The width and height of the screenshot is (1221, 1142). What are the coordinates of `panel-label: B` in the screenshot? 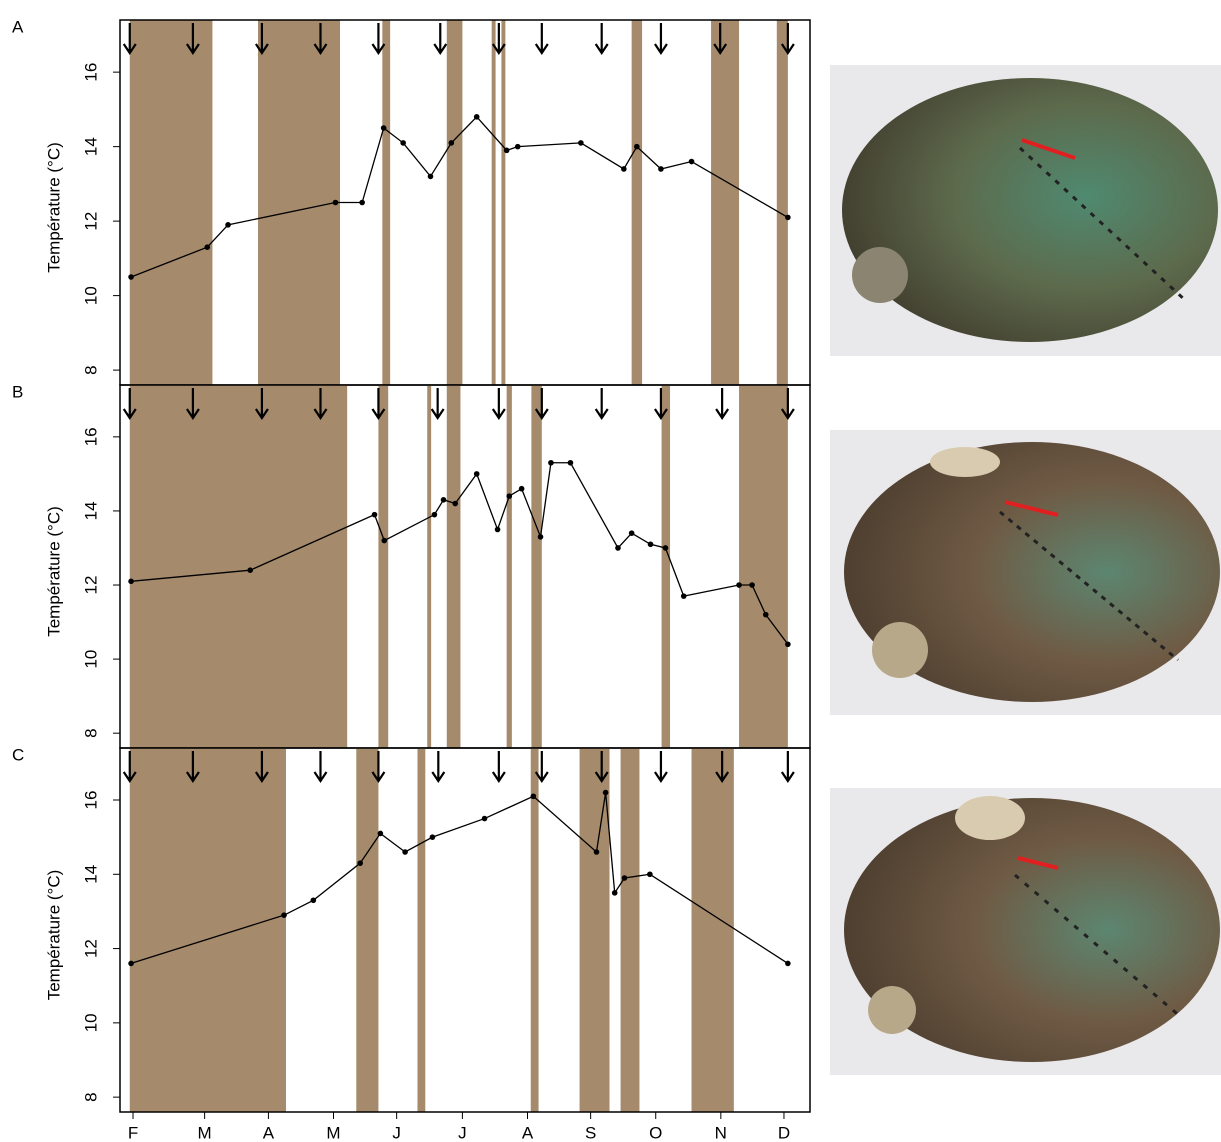 It's located at (17, 391).